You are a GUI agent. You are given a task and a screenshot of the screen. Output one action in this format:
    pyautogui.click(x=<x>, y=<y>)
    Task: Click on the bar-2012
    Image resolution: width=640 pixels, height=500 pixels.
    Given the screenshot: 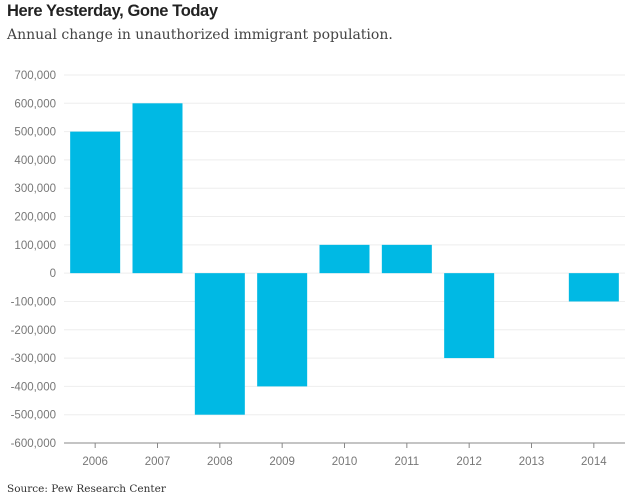 What is the action you would take?
    pyautogui.click(x=469, y=316)
    